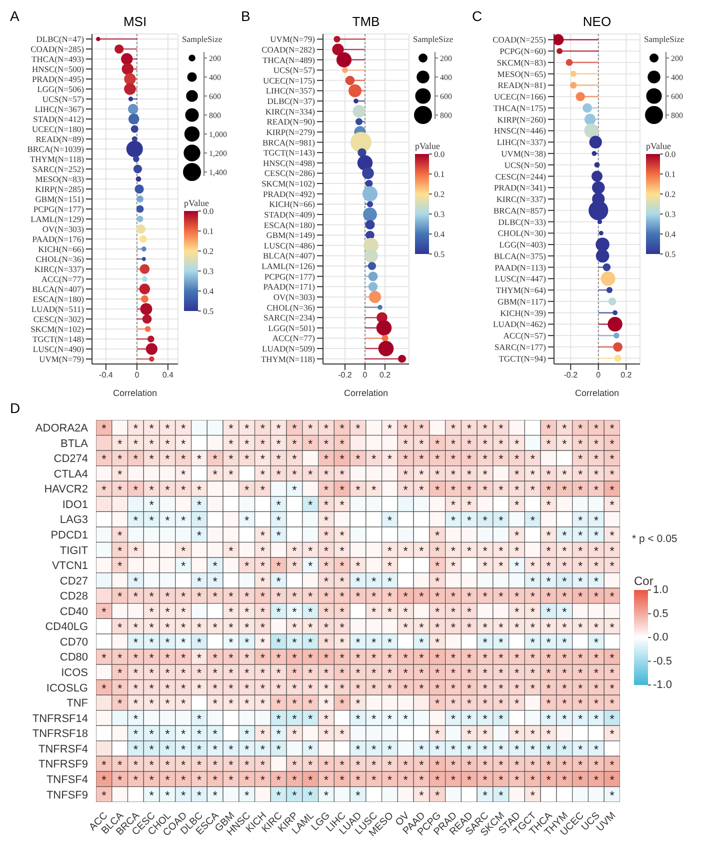  Describe the element at coordinates (135, 393) in the screenshot. I see `x-axis-title: Correlation` at that location.